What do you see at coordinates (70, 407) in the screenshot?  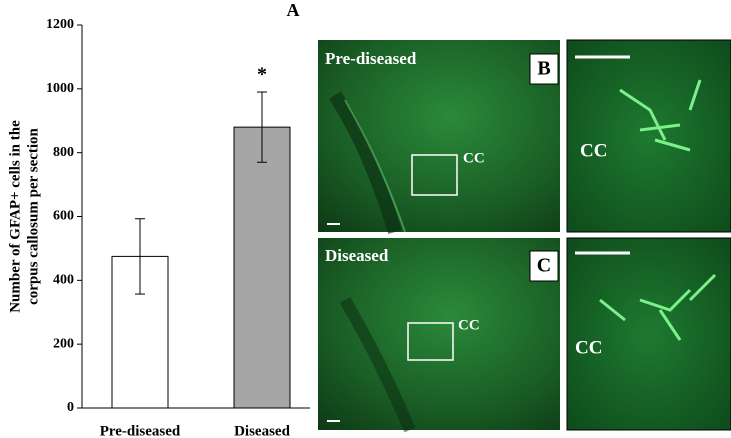 I see `y-tick-label: 0` at bounding box center [70, 407].